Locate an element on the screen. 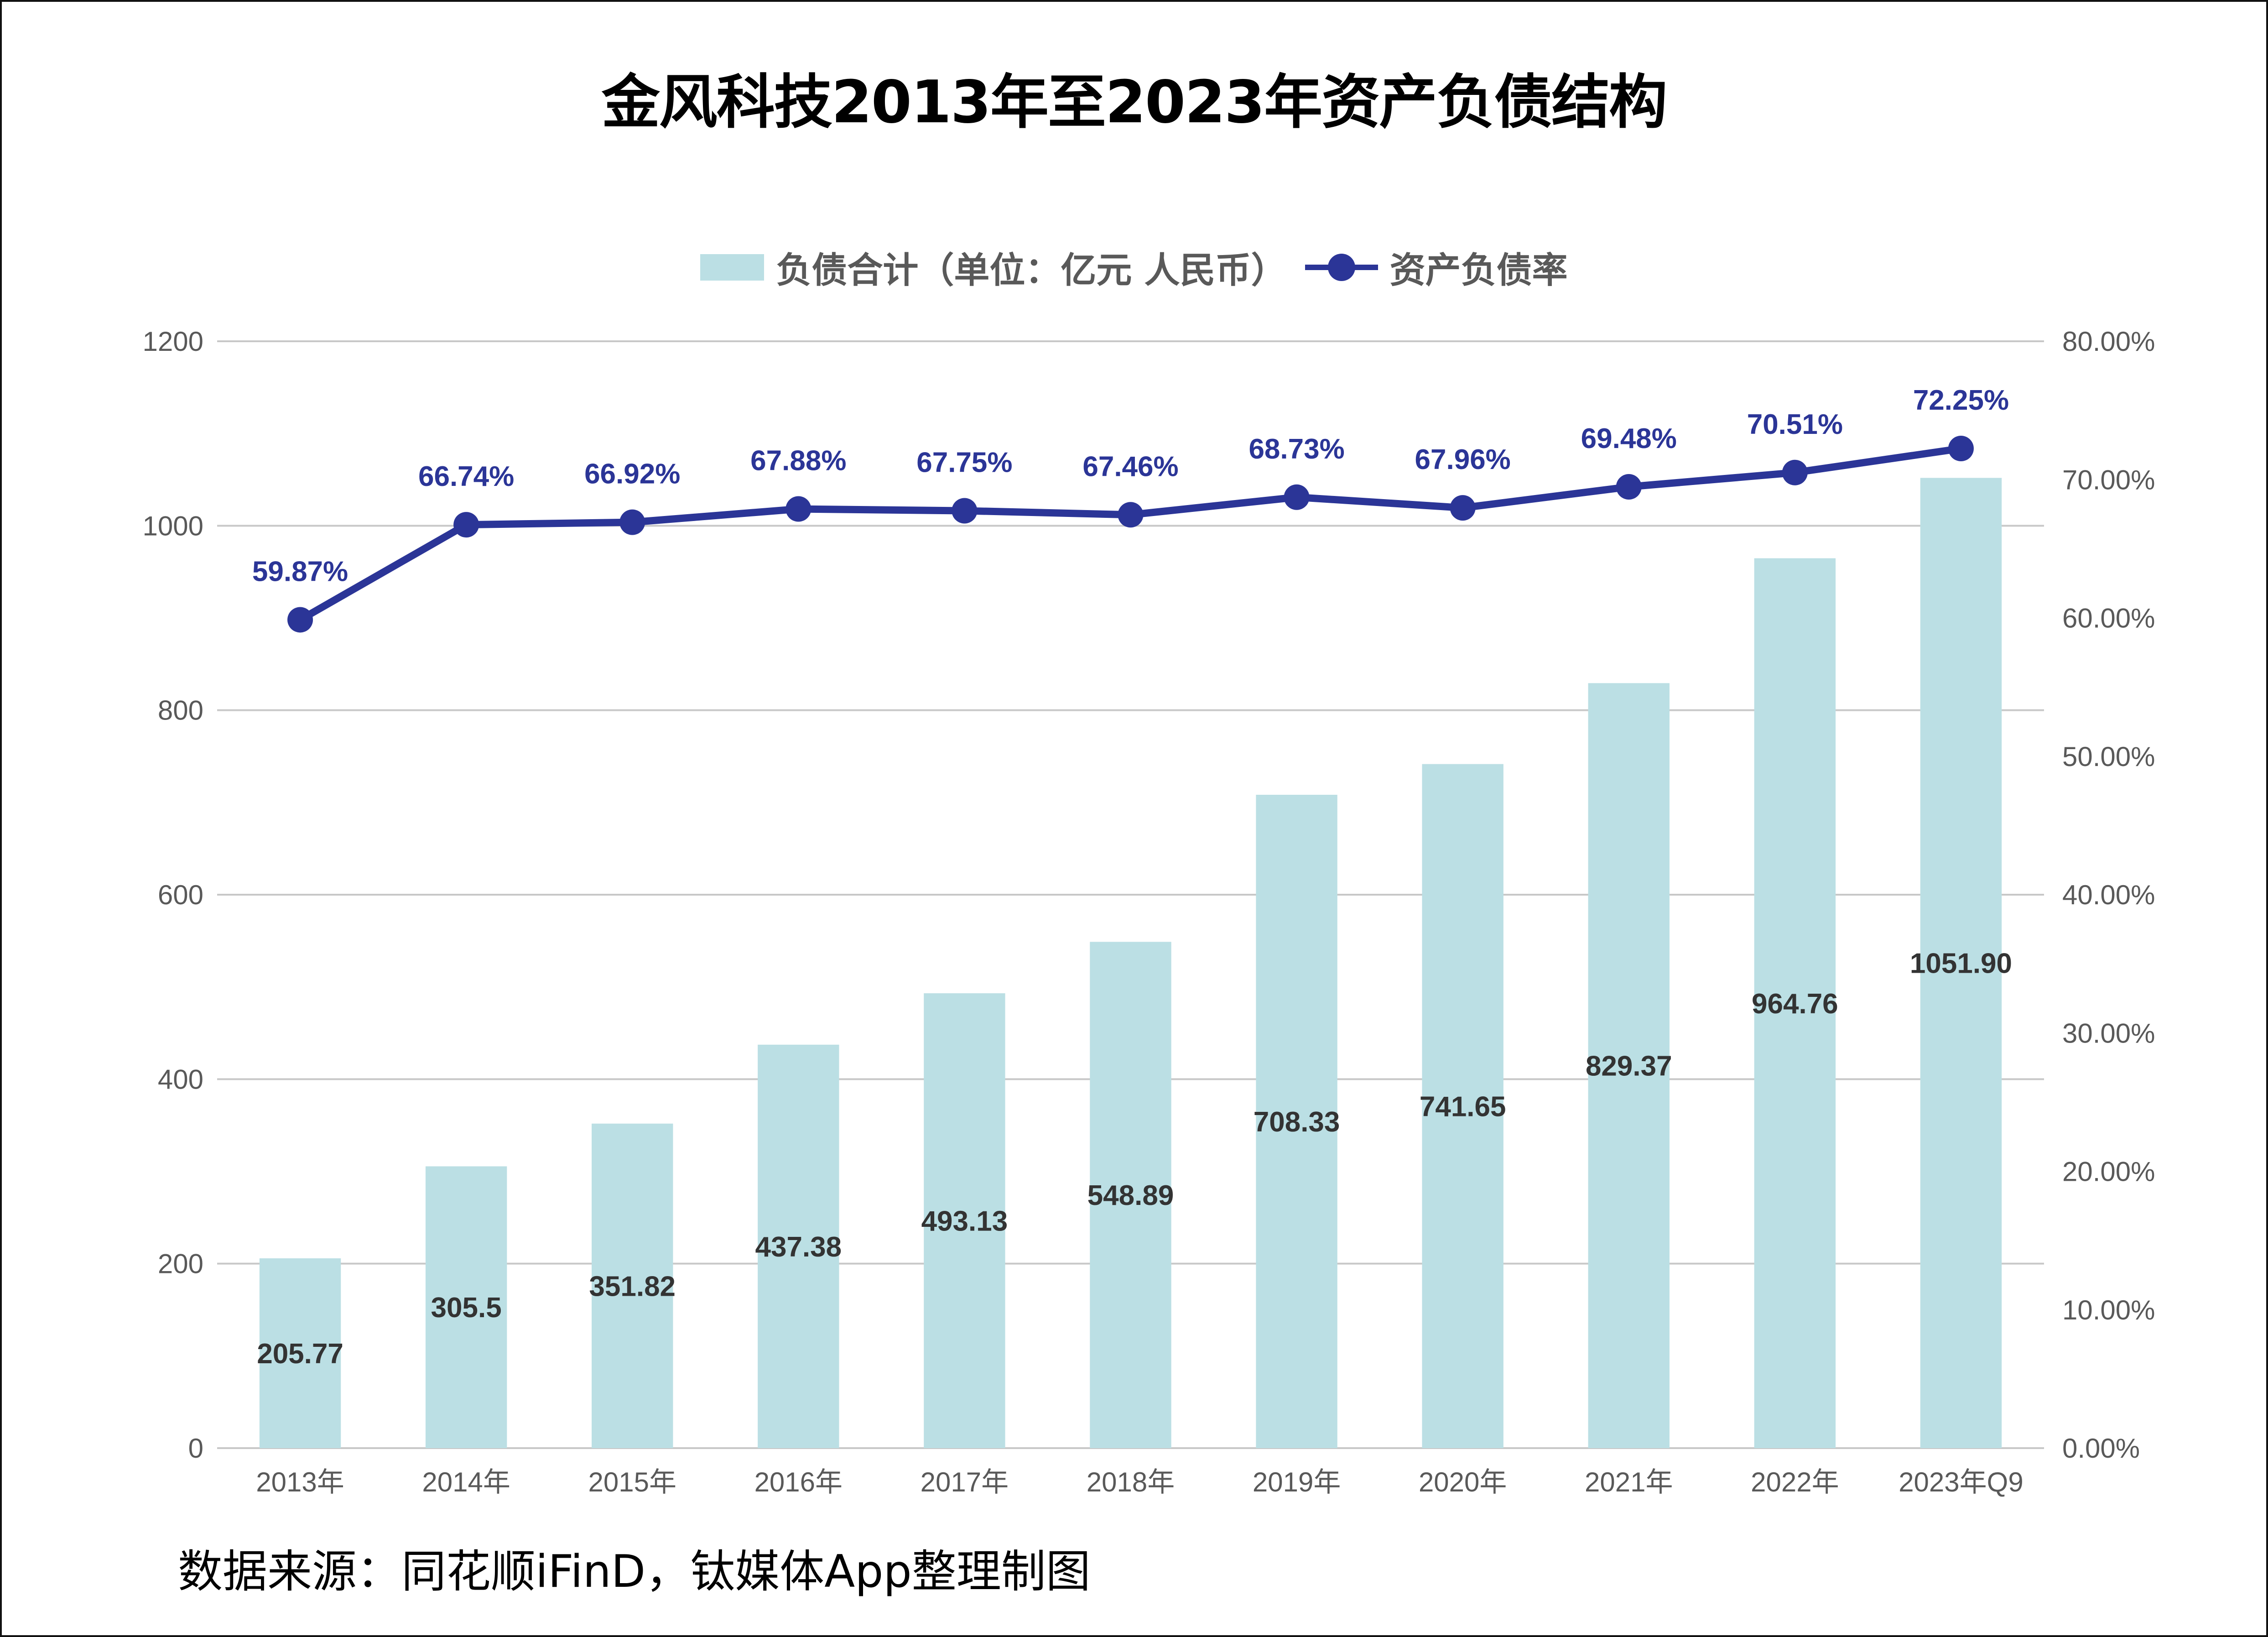 The image size is (2268, 1637). x-axis-tick-label: 2016年 is located at coordinates (798, 1482).